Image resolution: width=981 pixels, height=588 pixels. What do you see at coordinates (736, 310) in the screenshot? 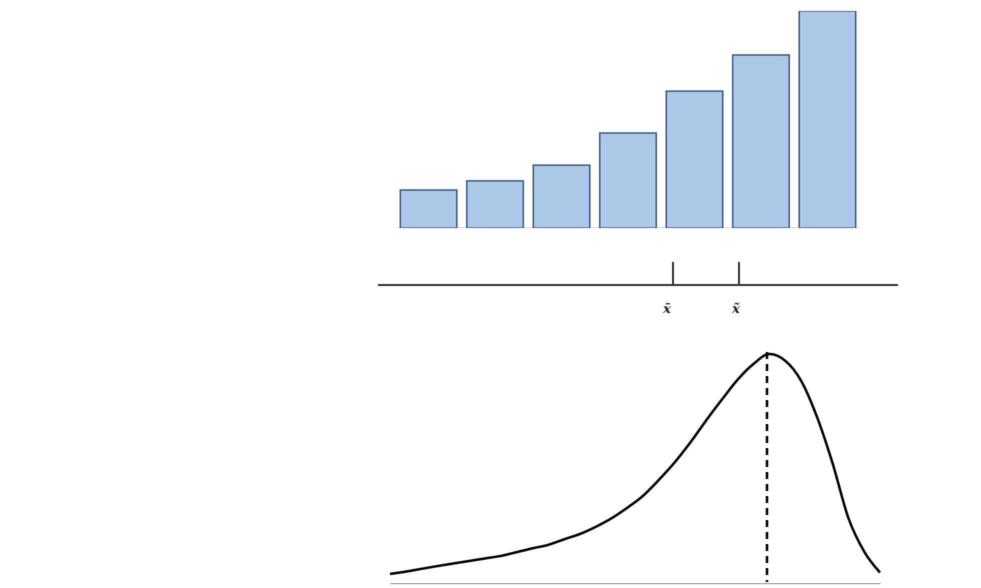
I see `text: x̃` at bounding box center [736, 310].